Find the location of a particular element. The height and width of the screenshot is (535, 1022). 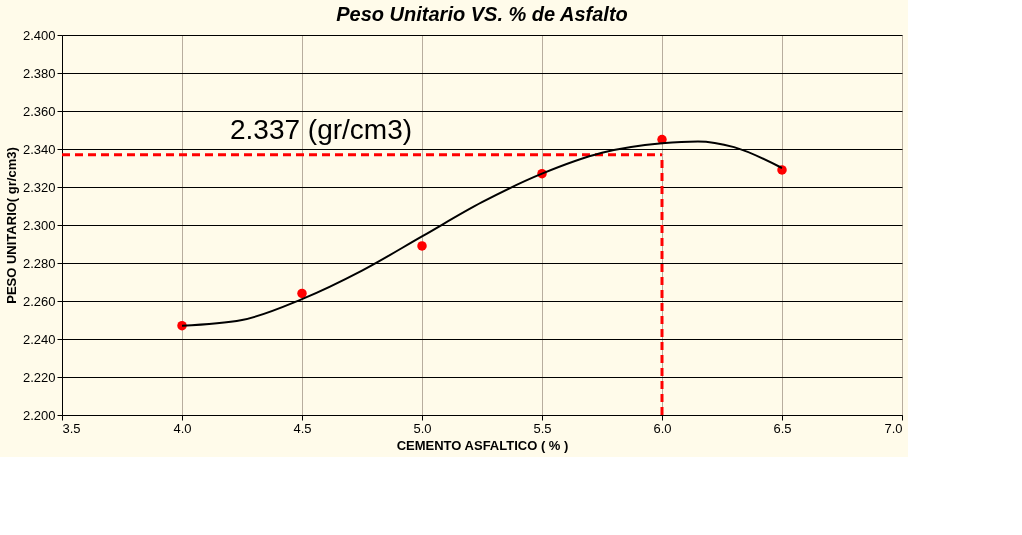

y-axis-title: PESO UNITARIO( gr/cm3) is located at coordinates (11, 225).